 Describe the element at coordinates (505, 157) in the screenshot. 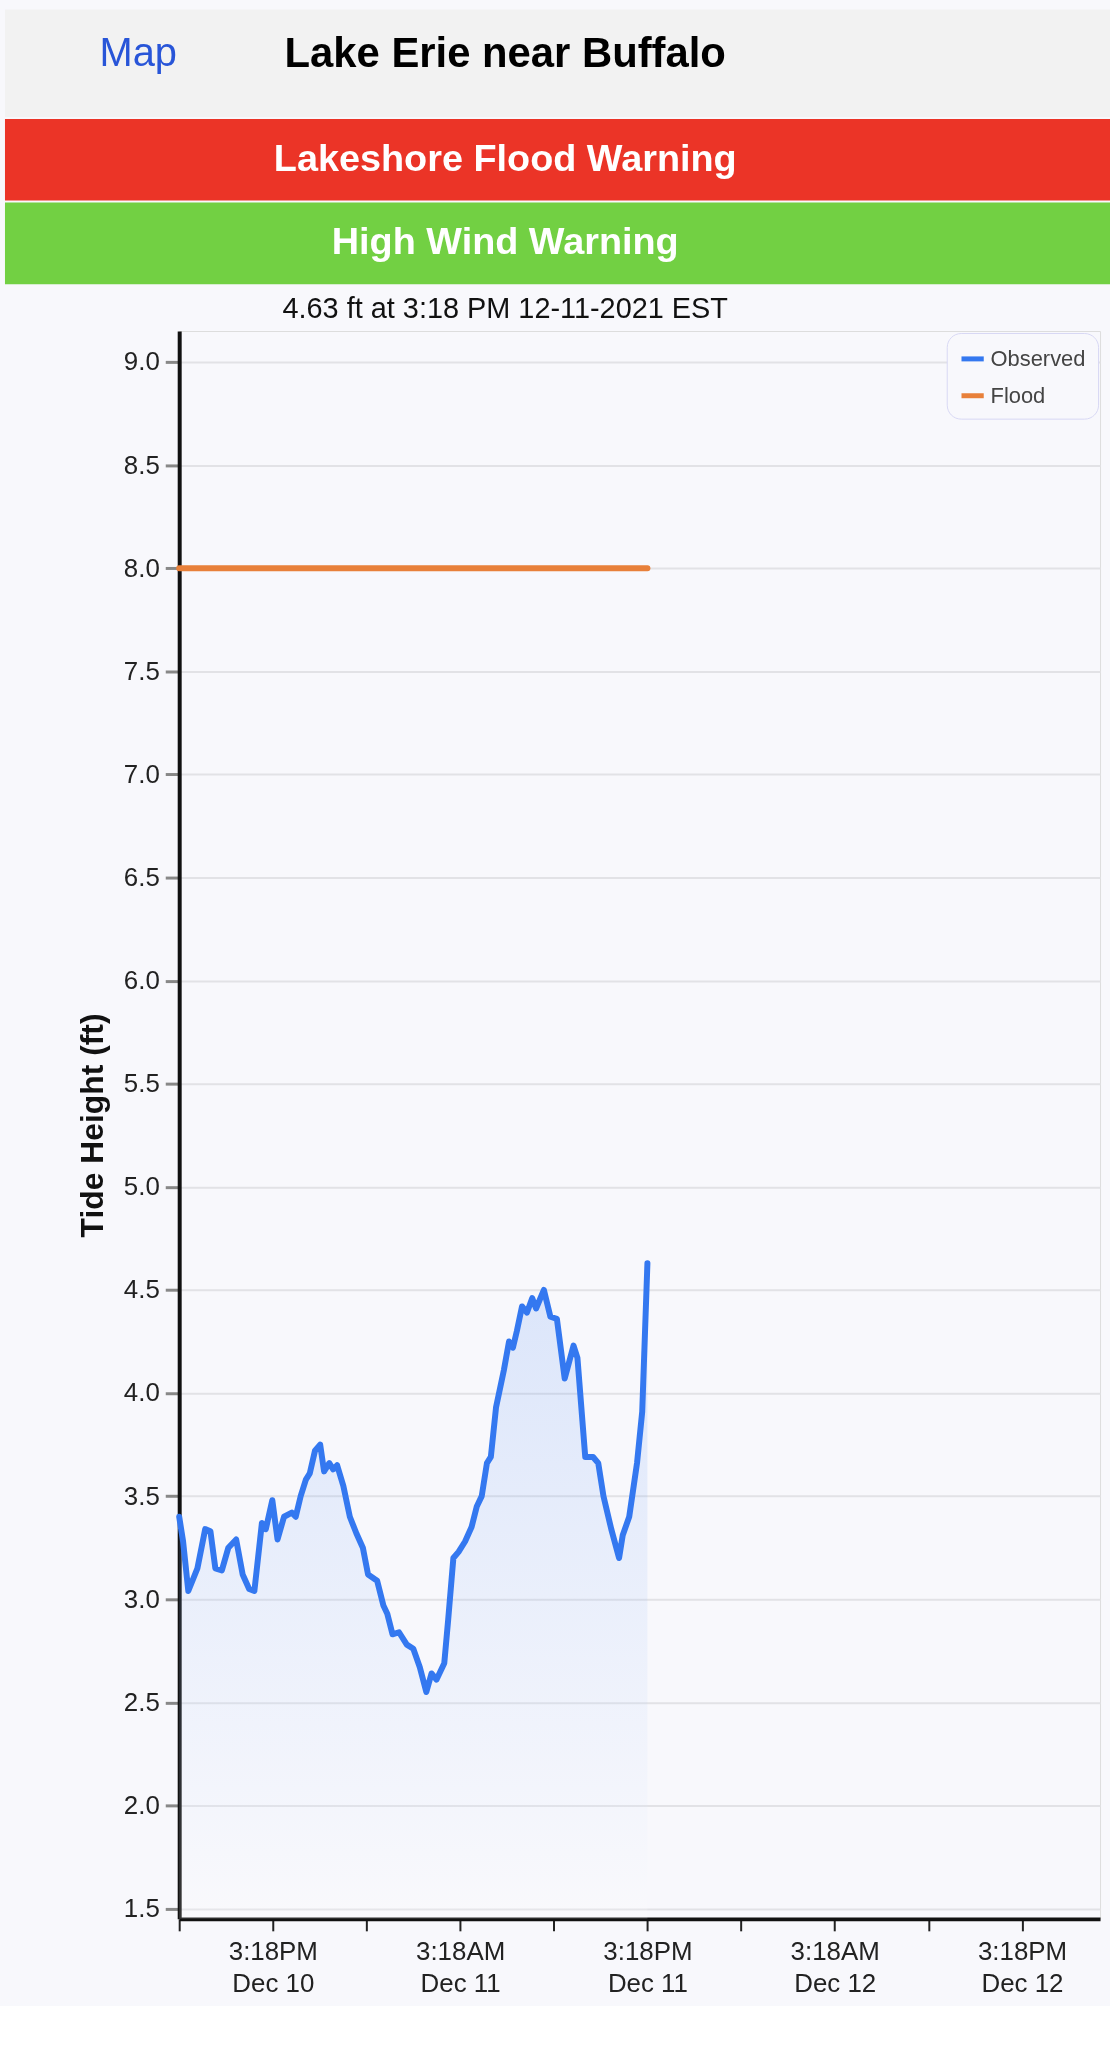

I see `text: Lakeshore Flood Warning` at that location.